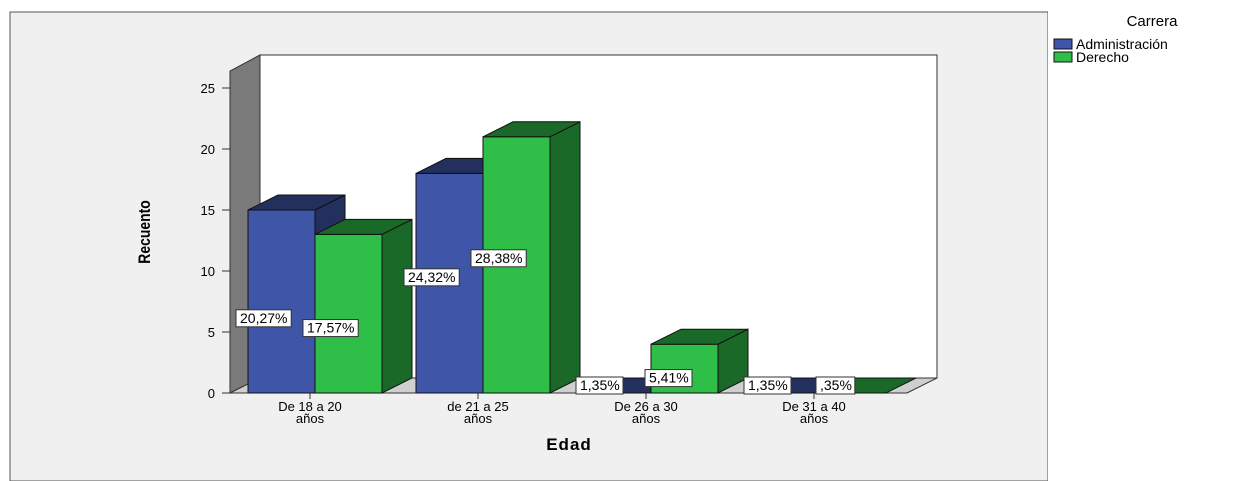 The width and height of the screenshot is (1244, 481). What do you see at coordinates (477, 406) in the screenshot?
I see `x-tick-label: de 21 a 25` at bounding box center [477, 406].